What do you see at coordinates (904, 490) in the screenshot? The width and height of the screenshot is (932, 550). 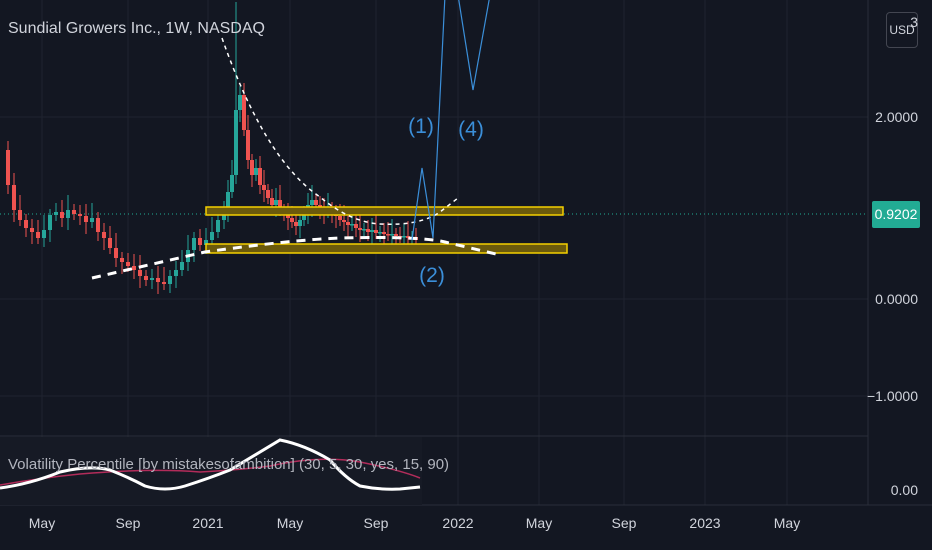 I see `indicator-scale-tick: 0.00` at bounding box center [904, 490].